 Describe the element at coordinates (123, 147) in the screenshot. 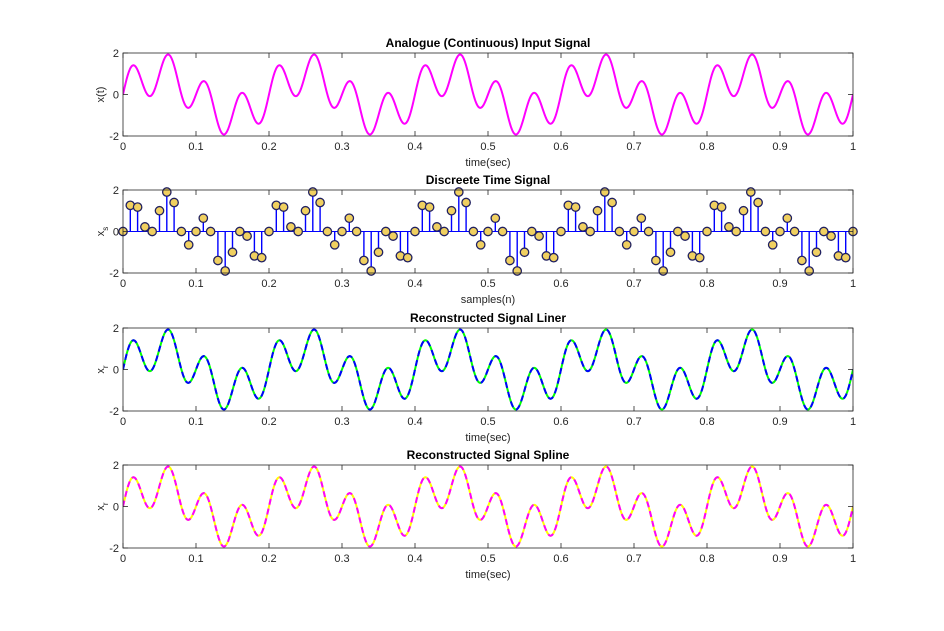

I see `x-tick-label: 0` at that location.